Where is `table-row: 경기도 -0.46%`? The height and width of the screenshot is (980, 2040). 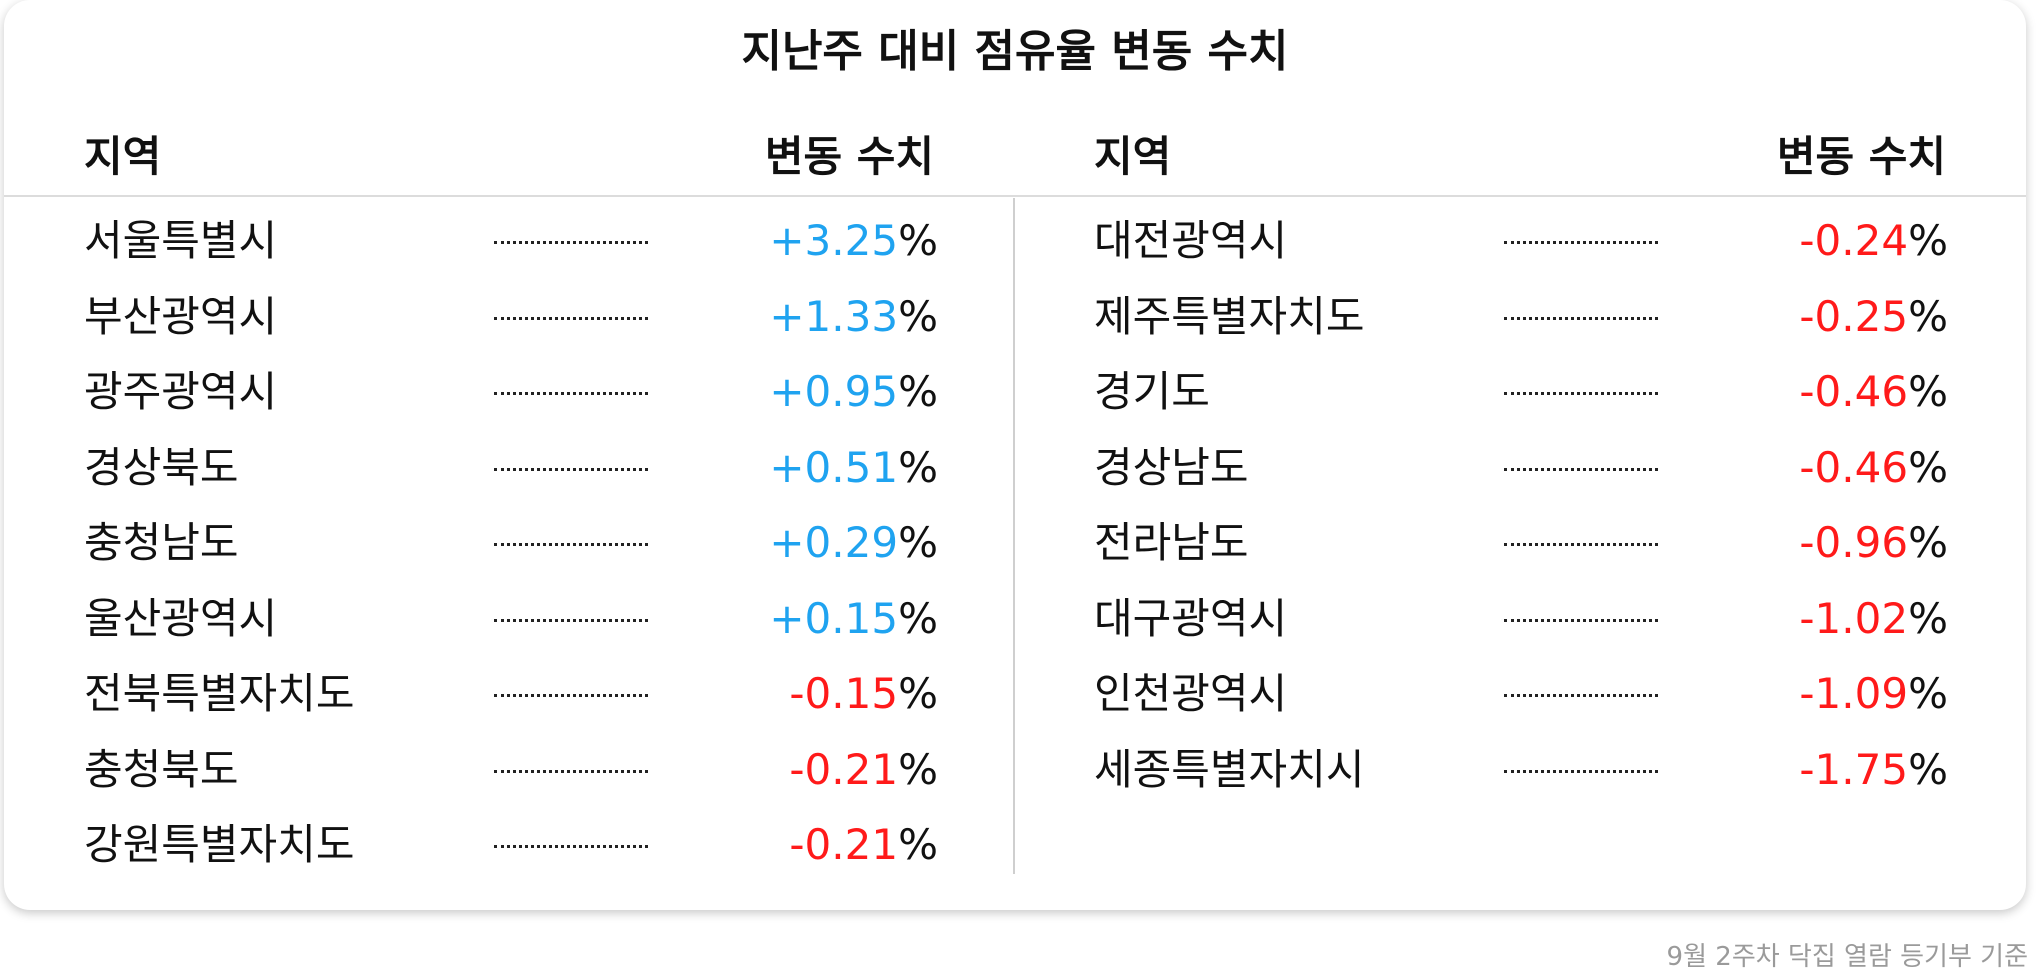
table-row: 경기도 -0.46% is located at coordinates (1521, 392).